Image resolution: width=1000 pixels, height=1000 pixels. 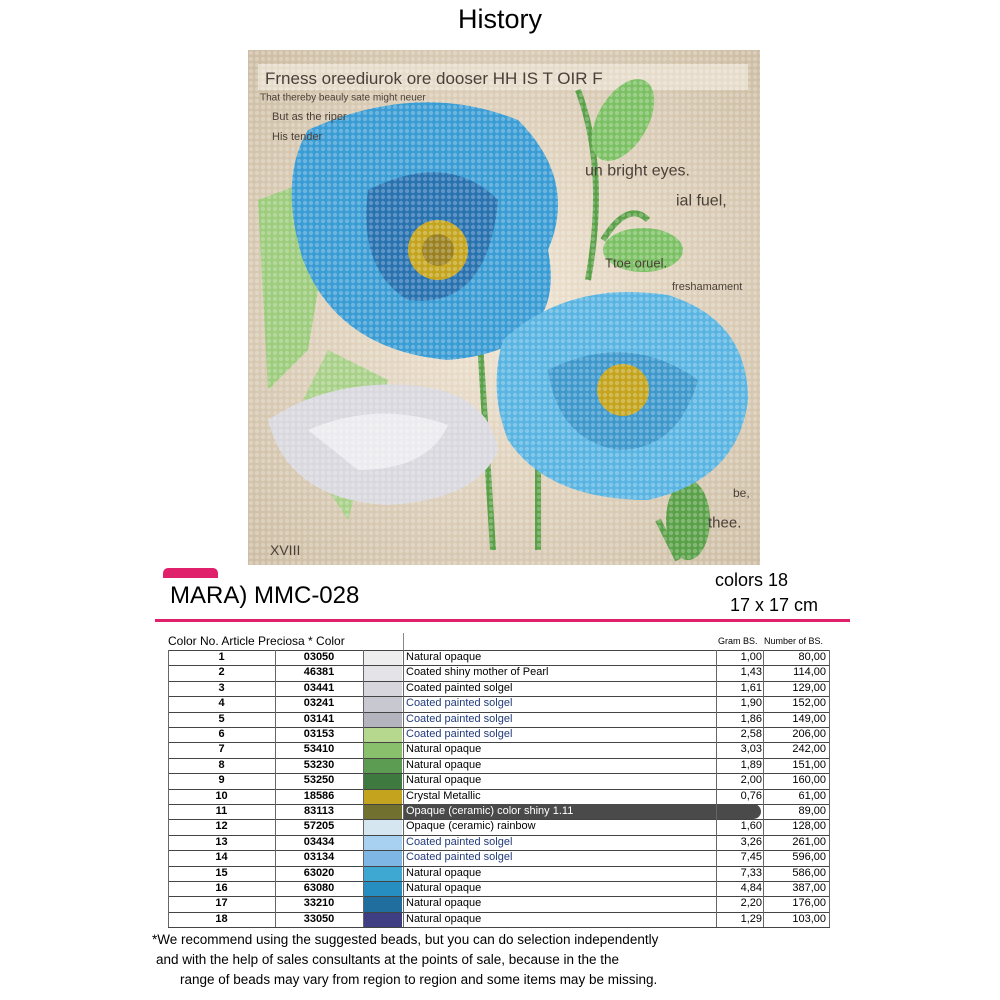 I want to click on gram: 3,03, so click(x=751, y=749).